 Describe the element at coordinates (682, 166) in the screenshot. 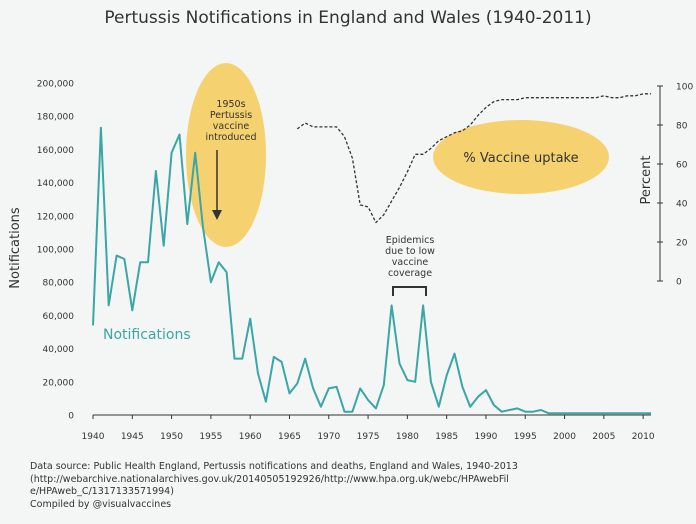

I see `y2-tick-label: 60` at that location.